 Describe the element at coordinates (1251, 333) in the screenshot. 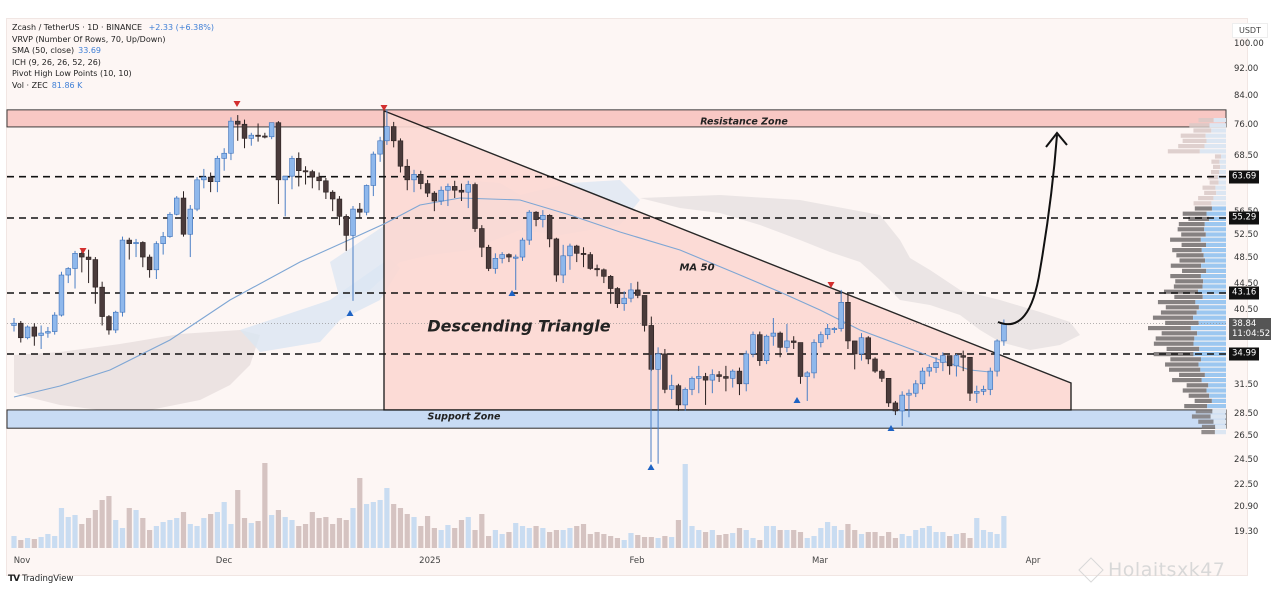

I see `bar-countdown: 11:04:52` at that location.